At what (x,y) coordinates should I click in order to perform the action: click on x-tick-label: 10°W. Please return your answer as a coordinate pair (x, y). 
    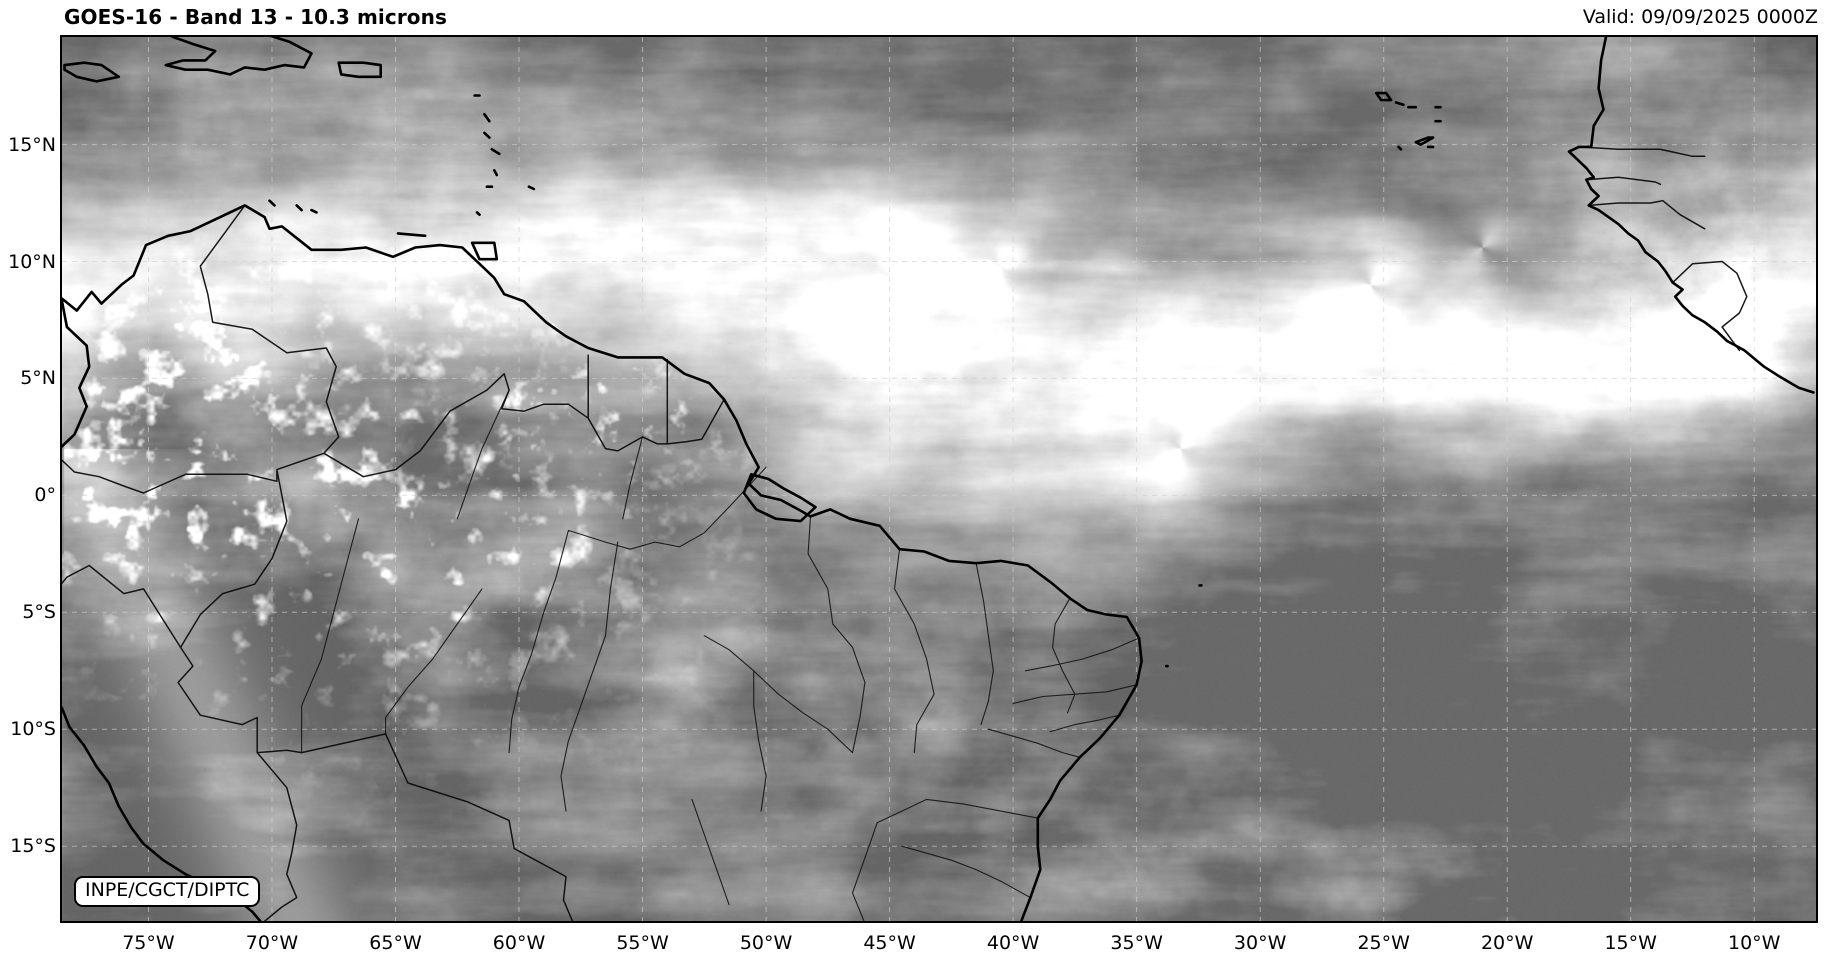
    Looking at the image, I should click on (1754, 943).